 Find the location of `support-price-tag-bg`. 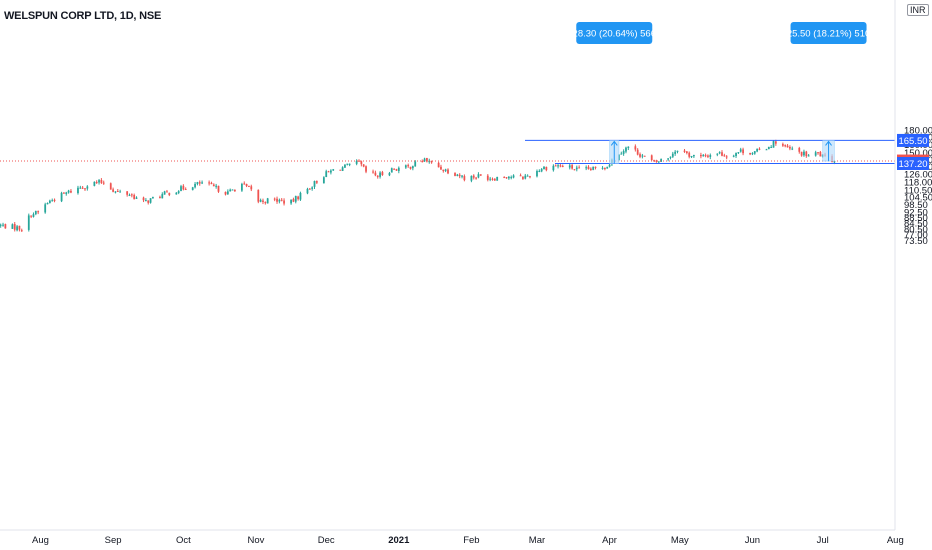

support-price-tag-bg is located at coordinates (913, 163).